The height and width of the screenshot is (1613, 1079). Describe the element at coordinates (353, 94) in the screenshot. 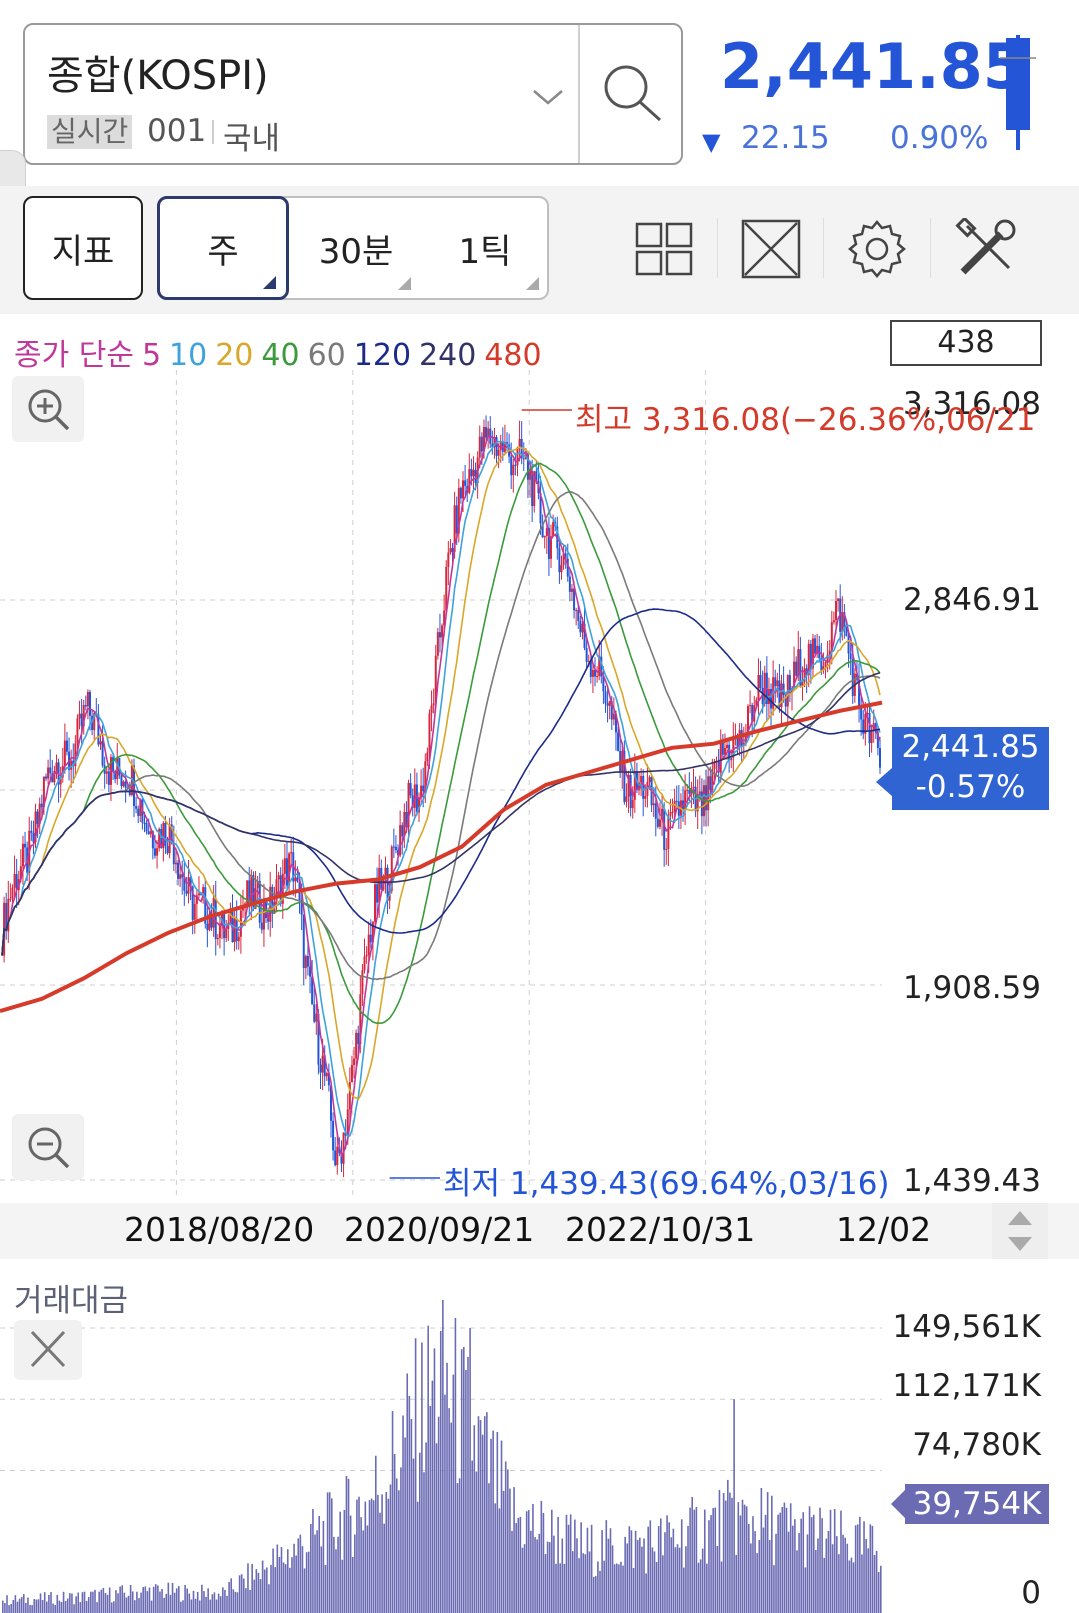

I see `index-search-box: 종합(KOSPI) 실시간 001 국내` at that location.